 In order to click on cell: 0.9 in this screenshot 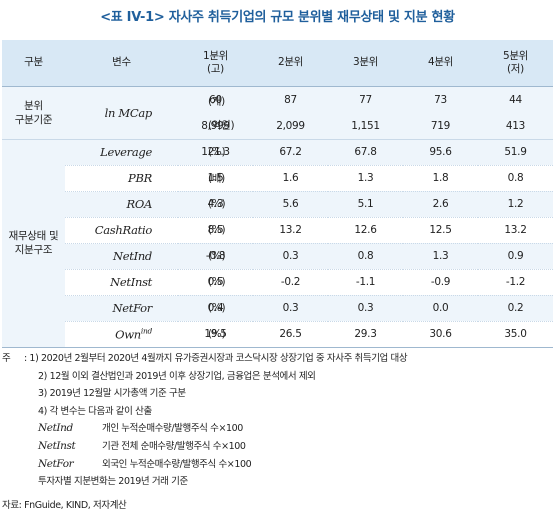, I will do `click(515, 255)`.